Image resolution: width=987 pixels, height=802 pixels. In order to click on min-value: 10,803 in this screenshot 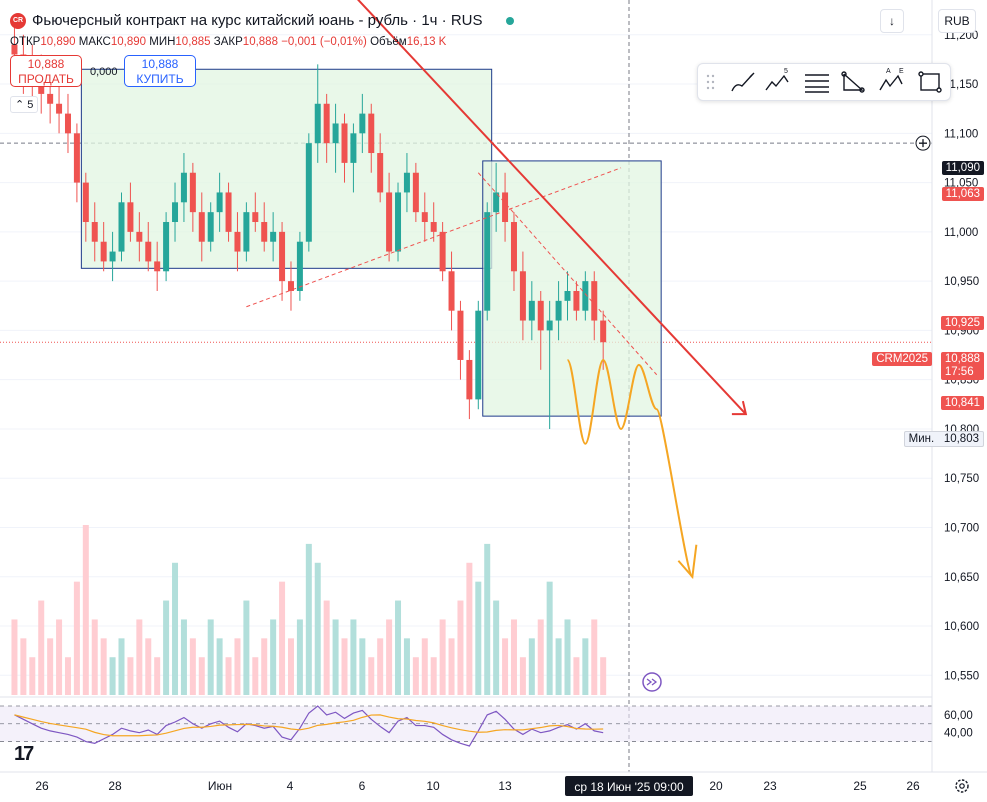, I will do `click(961, 439)`.